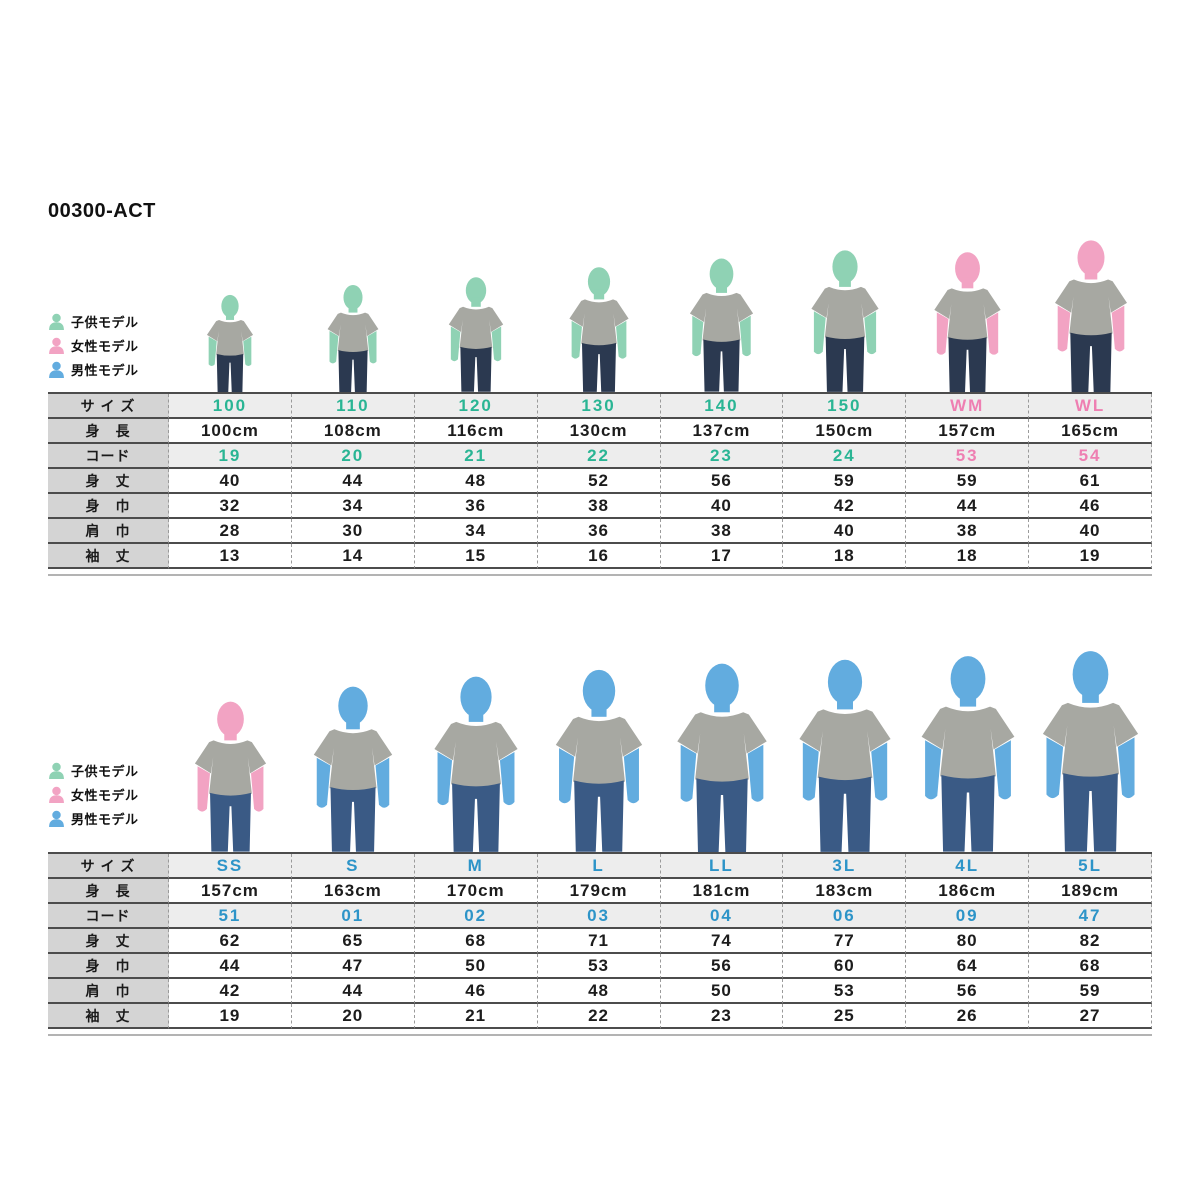 The image size is (1200, 1204). Describe the element at coordinates (353, 531) in the screenshot. I see `kids-women-sizes-shoulder-width-col2: 30` at that location.